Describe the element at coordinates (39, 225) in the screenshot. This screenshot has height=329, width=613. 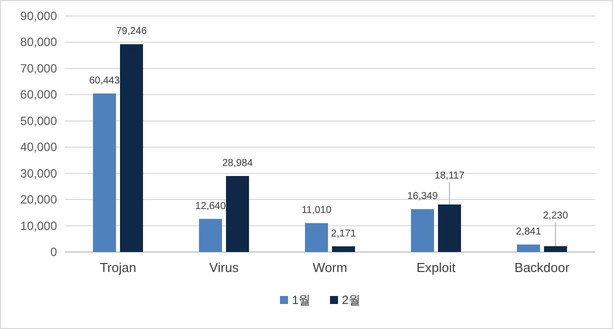
I see `y-tick-label: 10,000` at that location.